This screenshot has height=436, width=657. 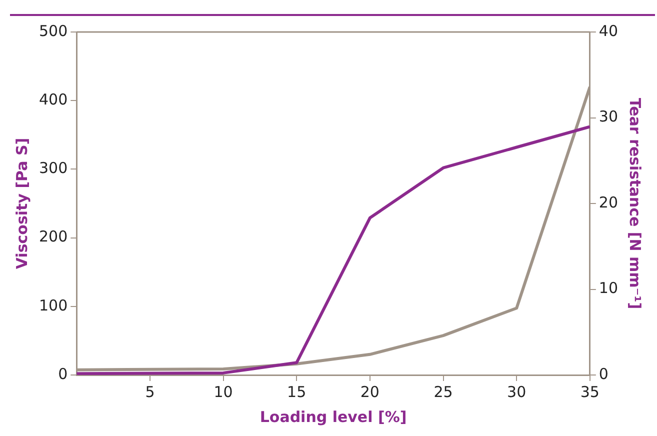 What do you see at coordinates (53, 31) in the screenshot?
I see `y-tick-label: 500` at bounding box center [53, 31].